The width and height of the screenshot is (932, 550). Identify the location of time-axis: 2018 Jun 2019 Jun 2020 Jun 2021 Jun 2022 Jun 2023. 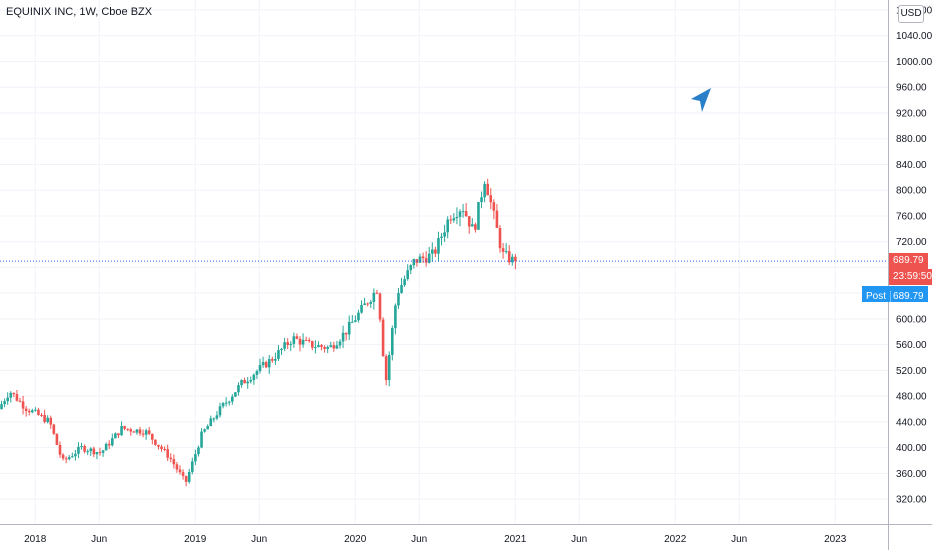
(466, 534).